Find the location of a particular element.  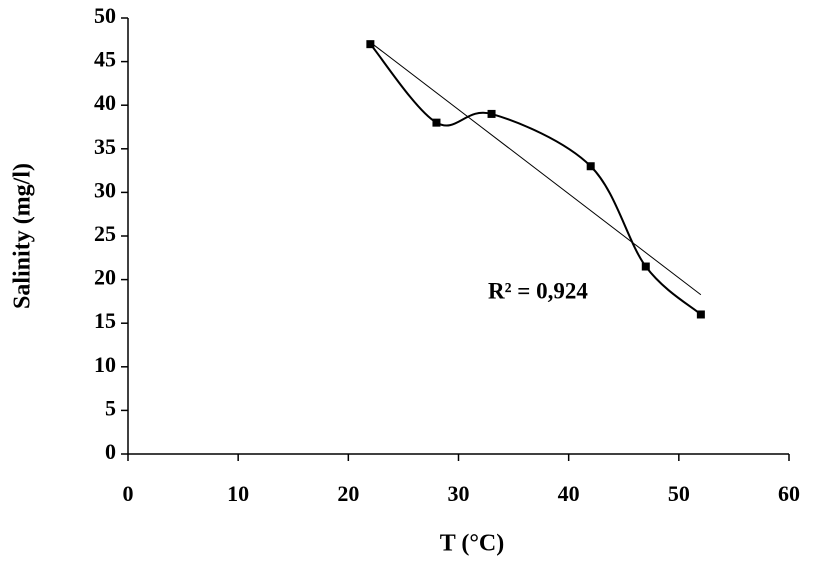

x-tick-label: 60 is located at coordinates (789, 493).